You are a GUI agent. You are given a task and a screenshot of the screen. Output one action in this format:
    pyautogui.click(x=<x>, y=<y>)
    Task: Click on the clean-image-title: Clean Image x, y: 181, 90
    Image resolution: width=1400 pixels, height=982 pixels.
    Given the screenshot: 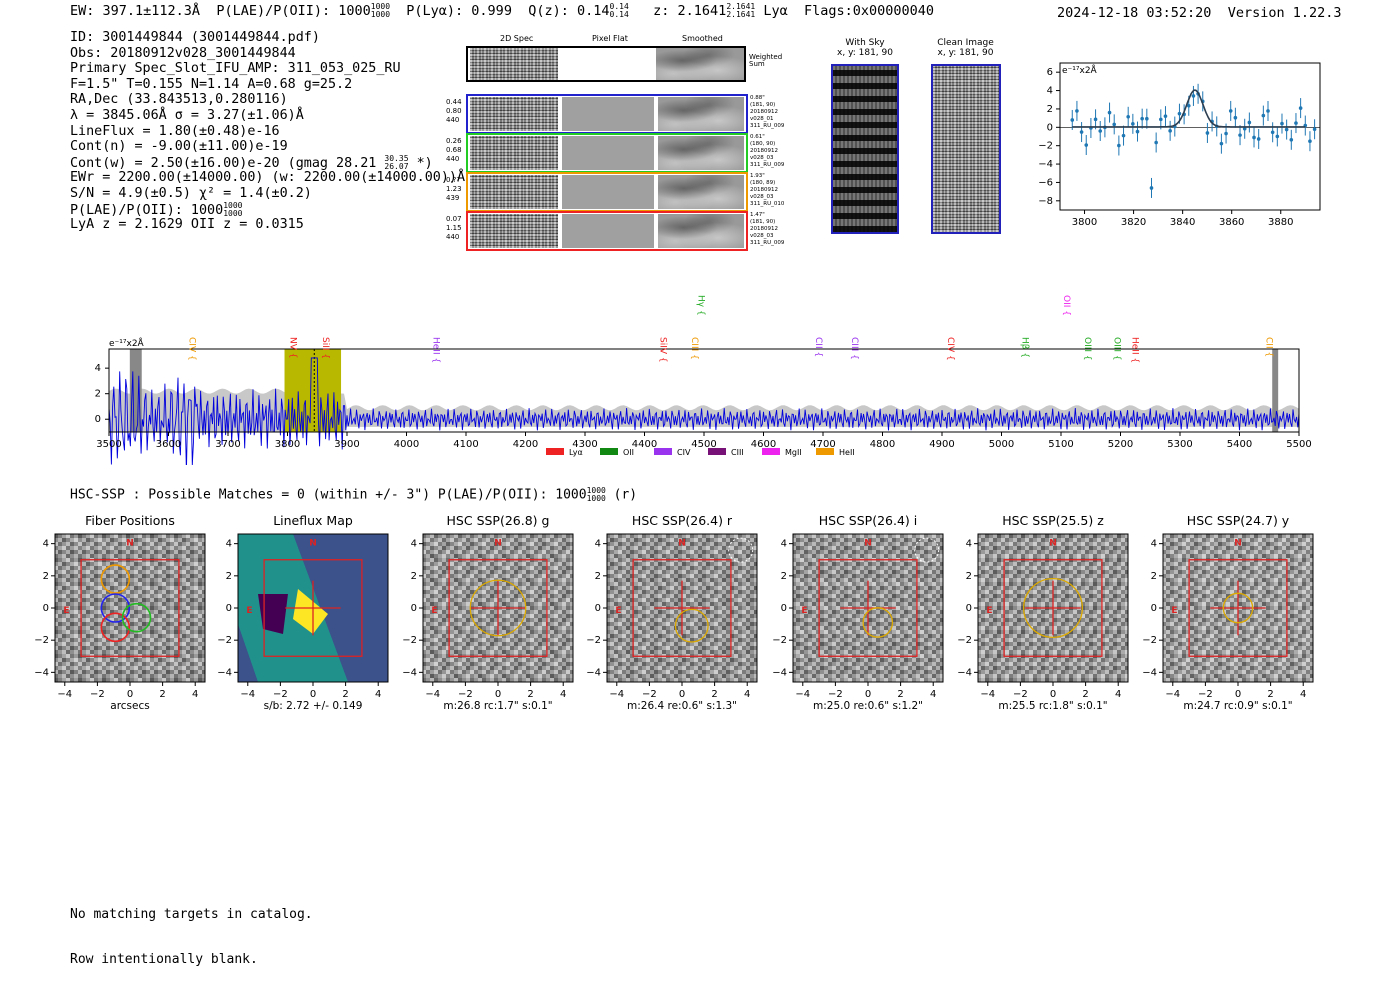 What is the action you would take?
    pyautogui.click(x=965, y=48)
    